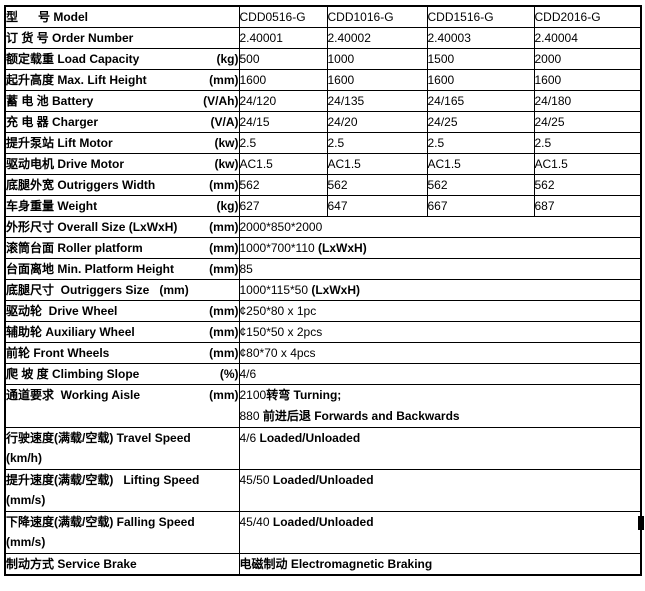 This screenshot has width=645, height=591. What do you see at coordinates (251, 416) in the screenshot?
I see `spec-value-segment: 880` at bounding box center [251, 416].